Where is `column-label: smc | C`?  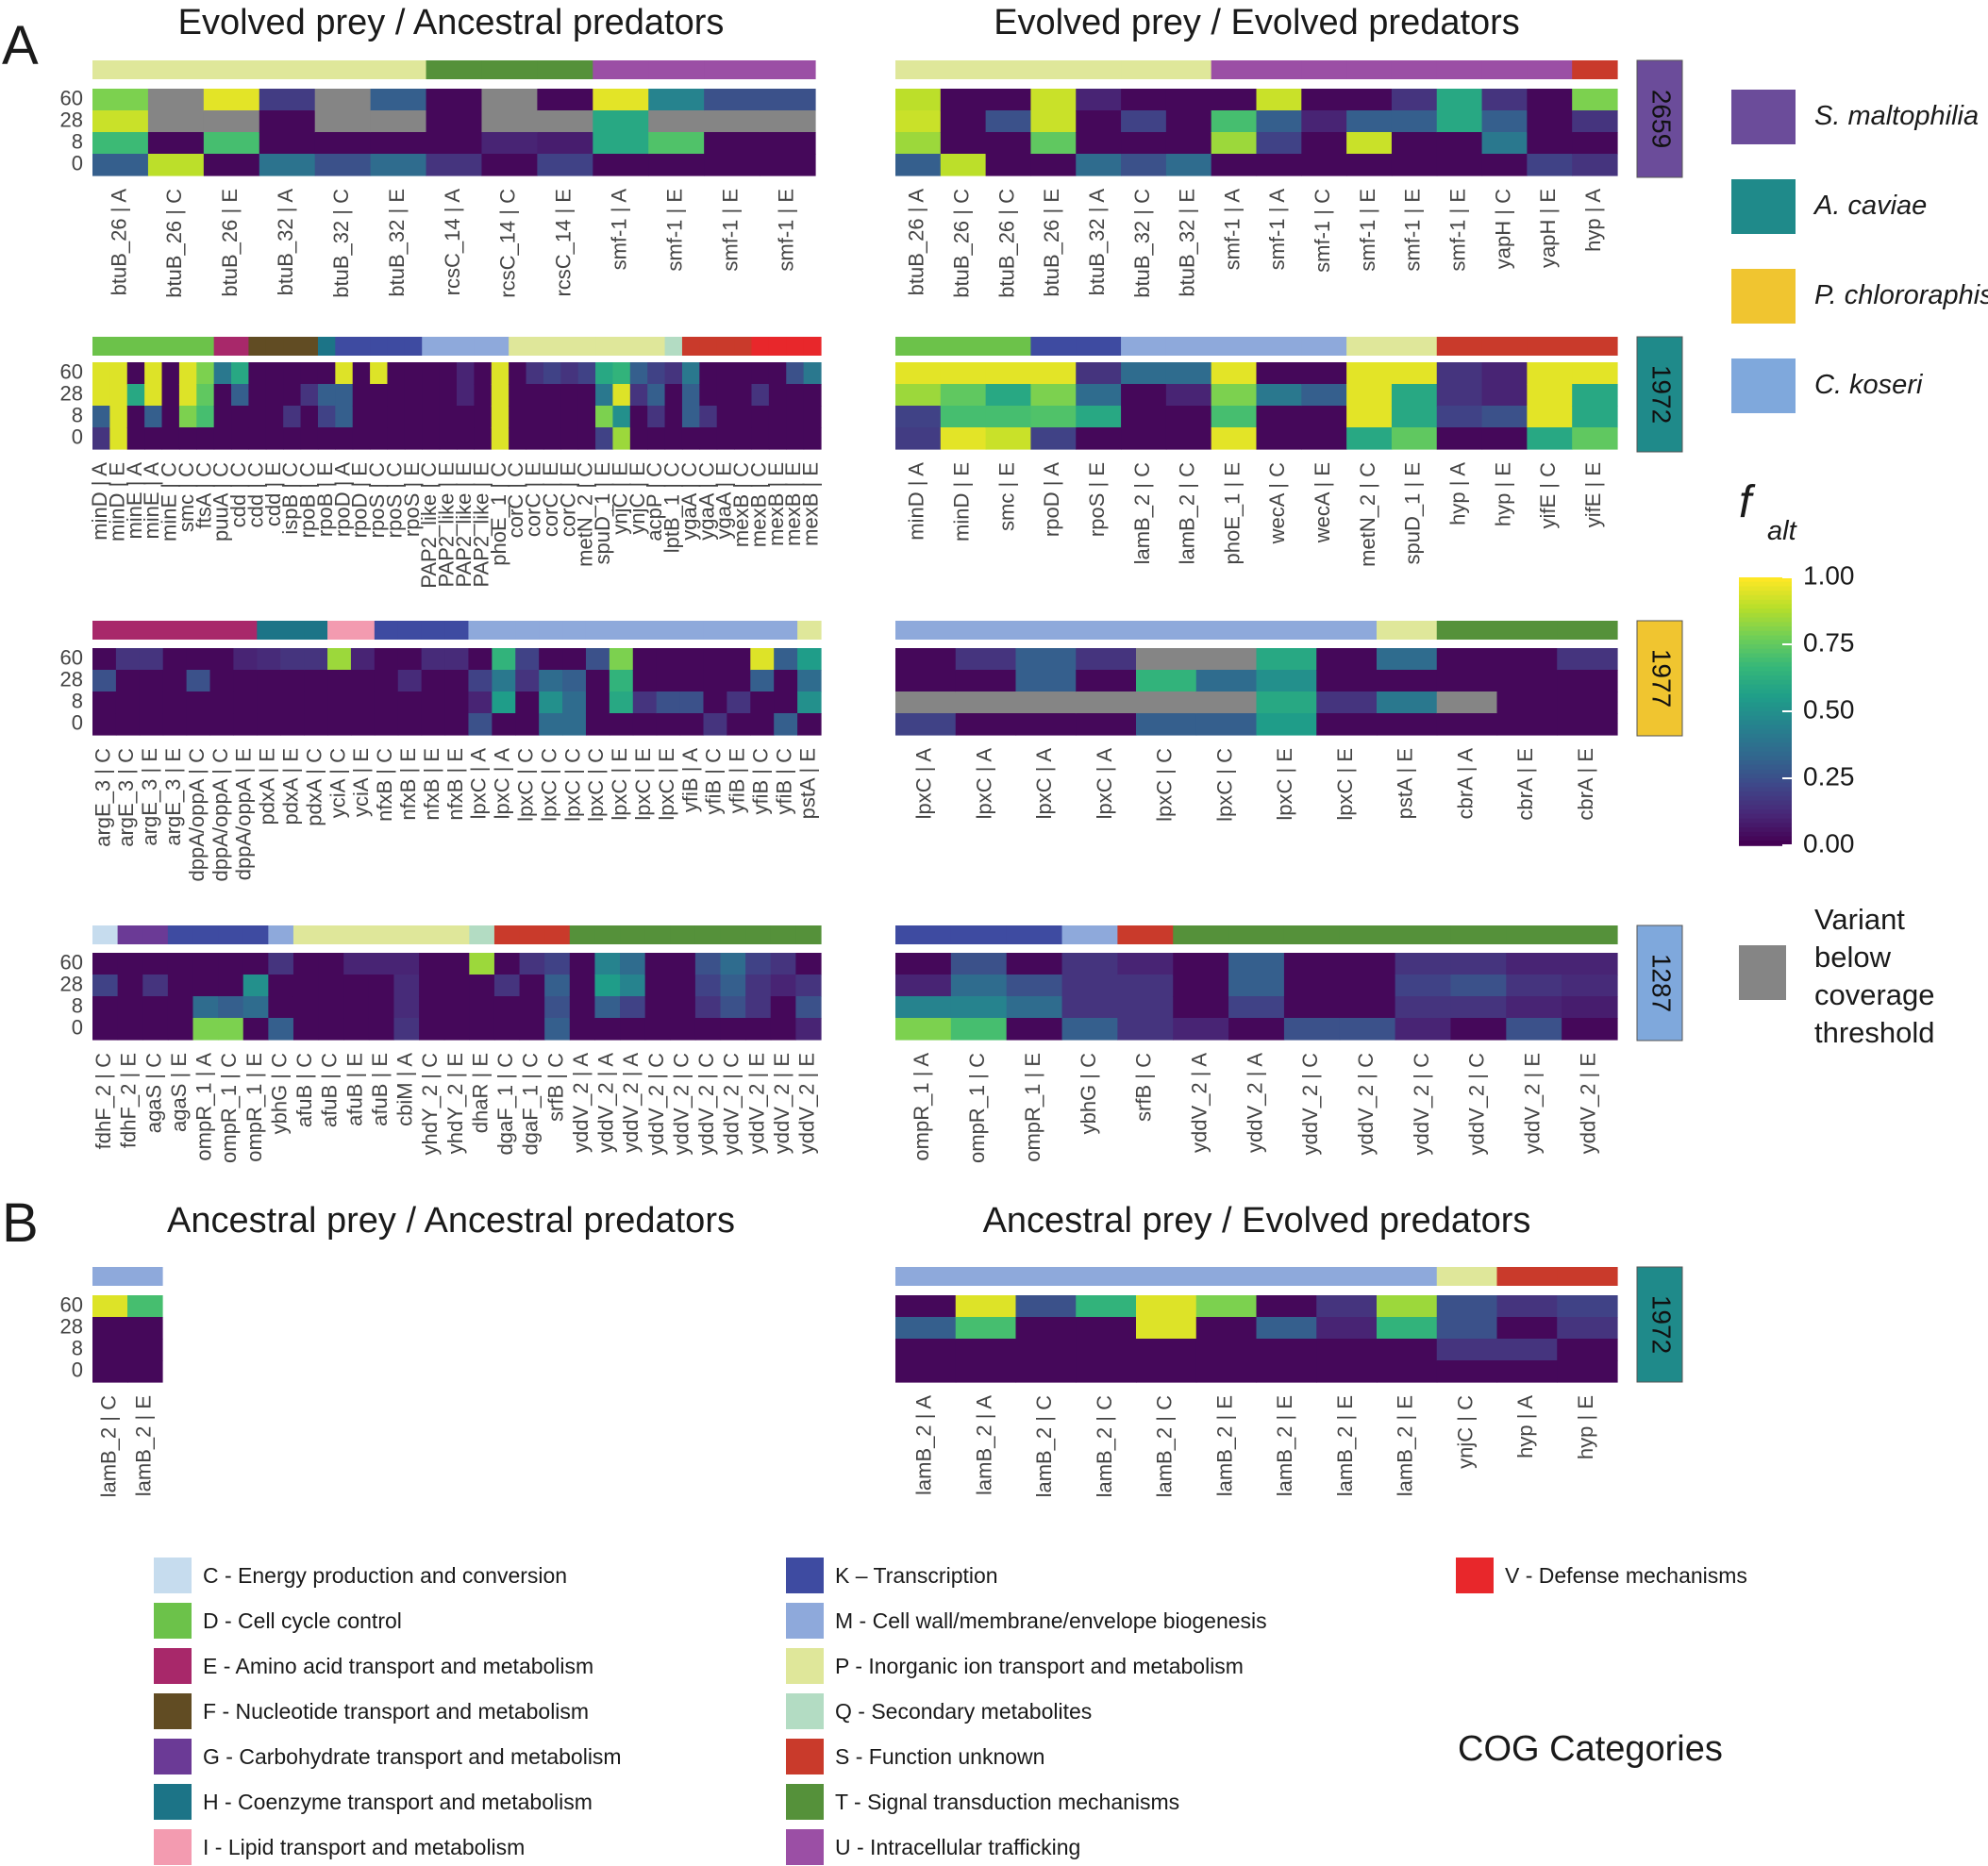 column-label: smc | C is located at coordinates (186, 497).